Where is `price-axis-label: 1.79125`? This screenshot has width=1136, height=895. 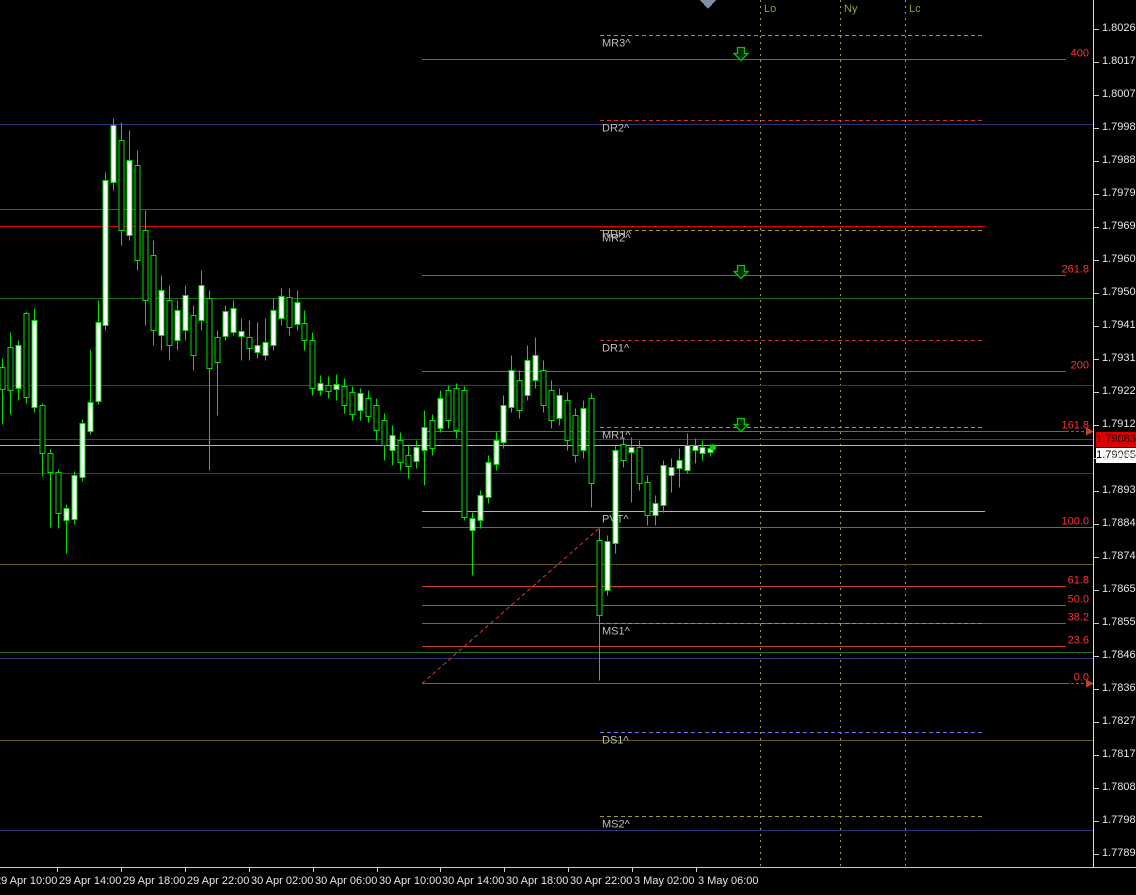
price-axis-label: 1.79125 is located at coordinates (1119, 423).